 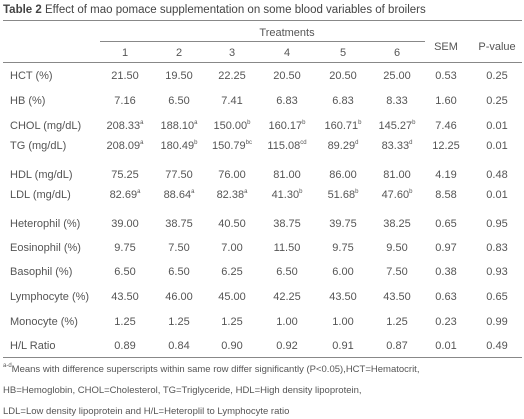 I want to click on cell: 0.93, so click(x=497, y=272).